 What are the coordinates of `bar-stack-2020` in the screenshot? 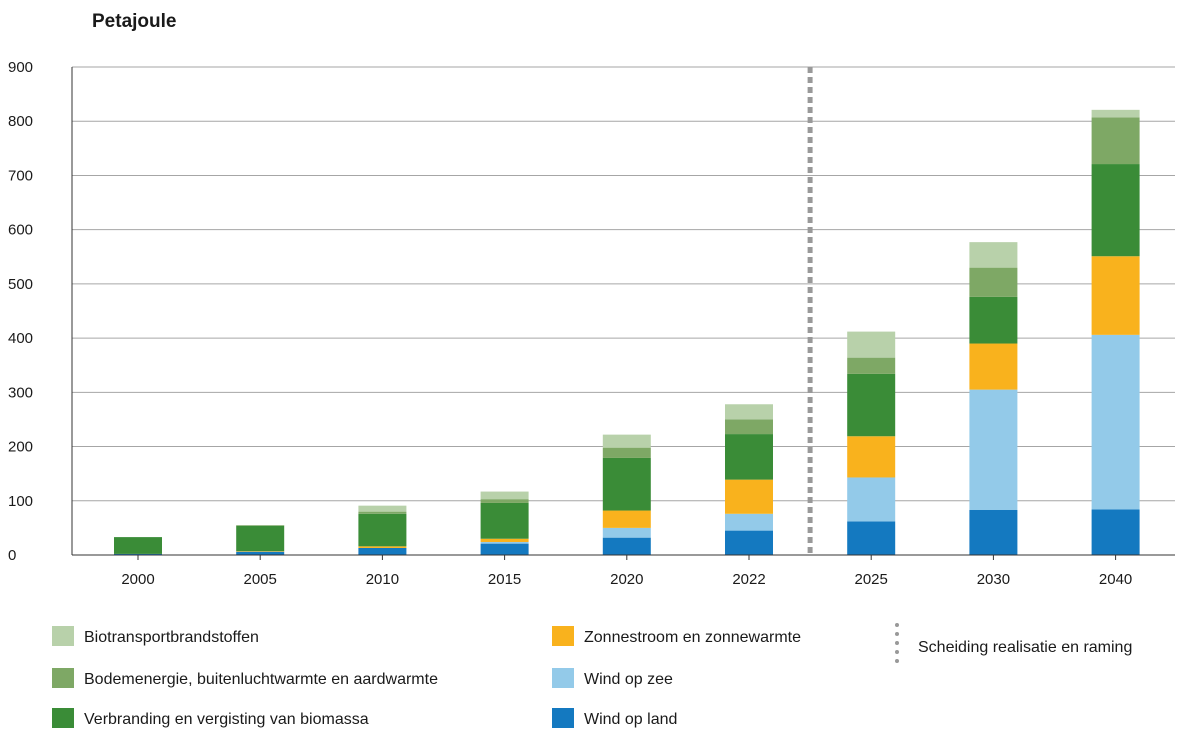 It's located at (626, 494).